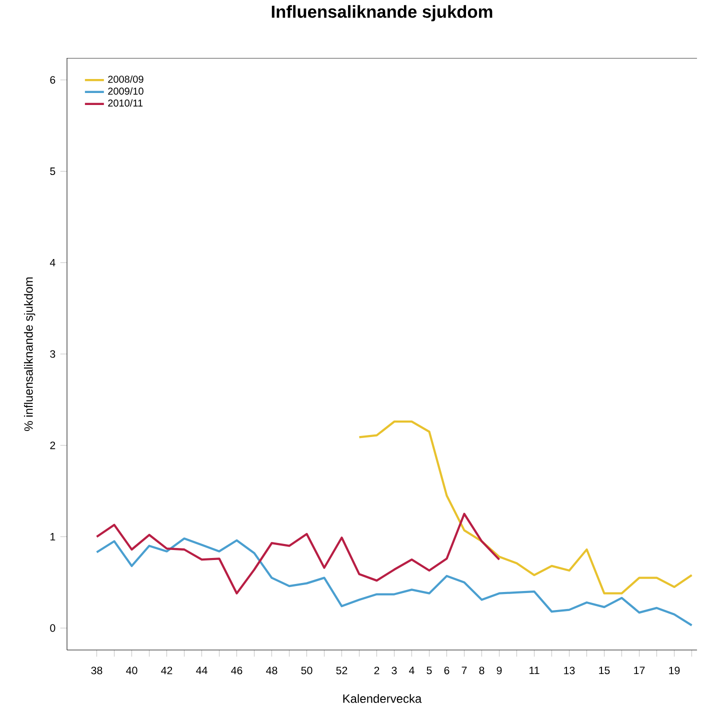  I want to click on x-tick-label: 9, so click(499, 670).